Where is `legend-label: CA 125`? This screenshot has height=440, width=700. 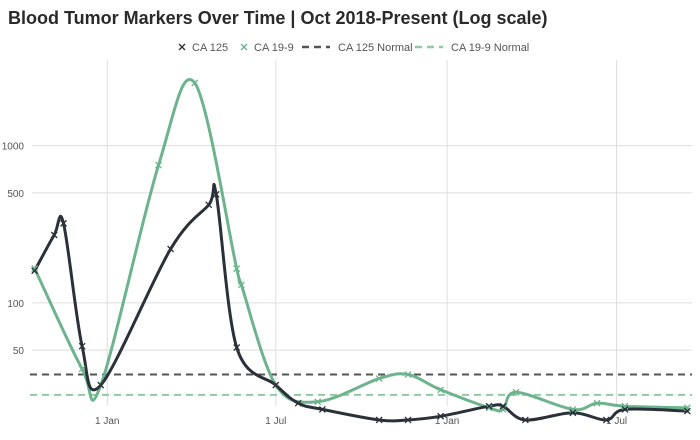 legend-label: CA 125 is located at coordinates (210, 48).